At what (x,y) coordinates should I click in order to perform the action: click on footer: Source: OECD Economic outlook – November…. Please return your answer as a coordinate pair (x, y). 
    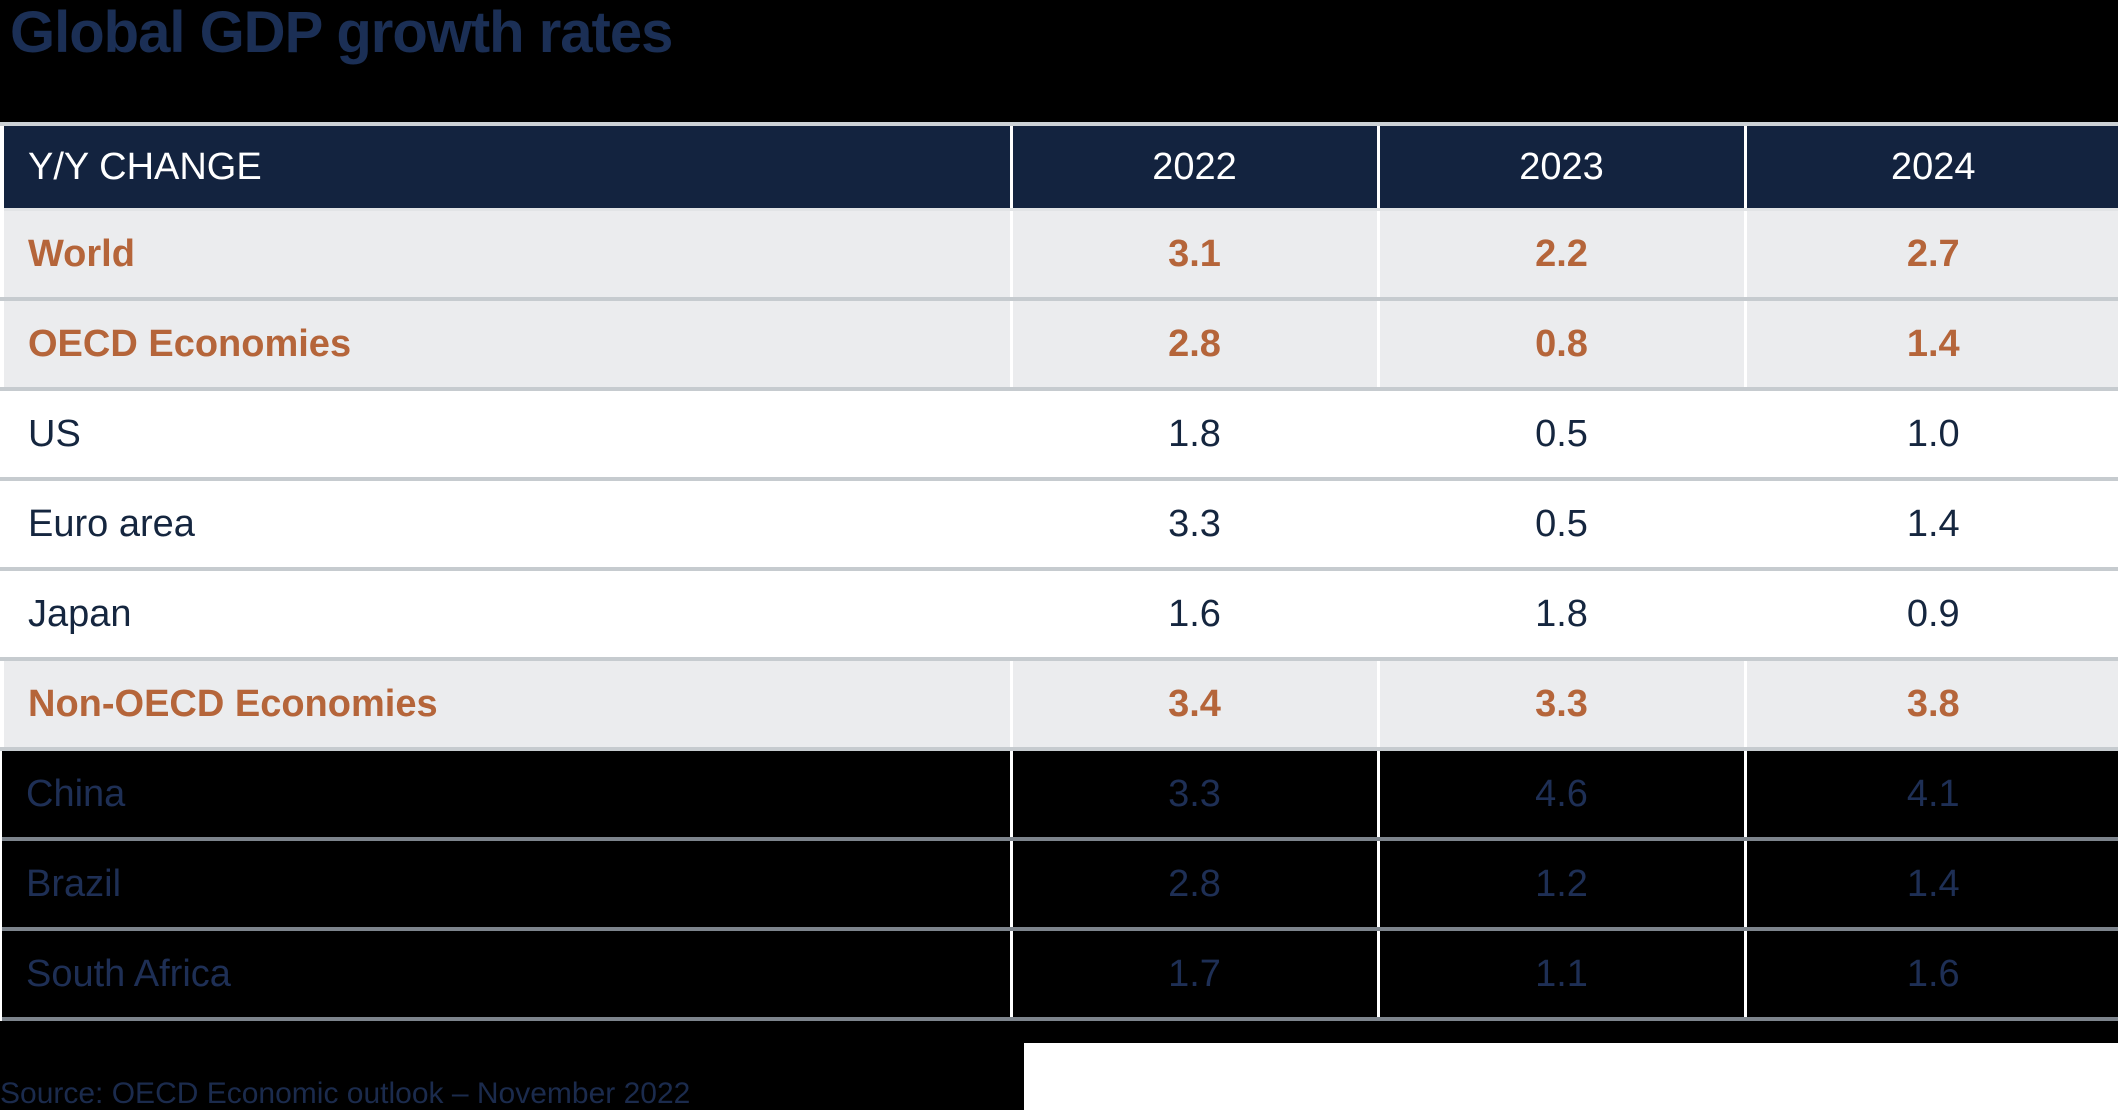
    Looking at the image, I should click on (1059, 1067).